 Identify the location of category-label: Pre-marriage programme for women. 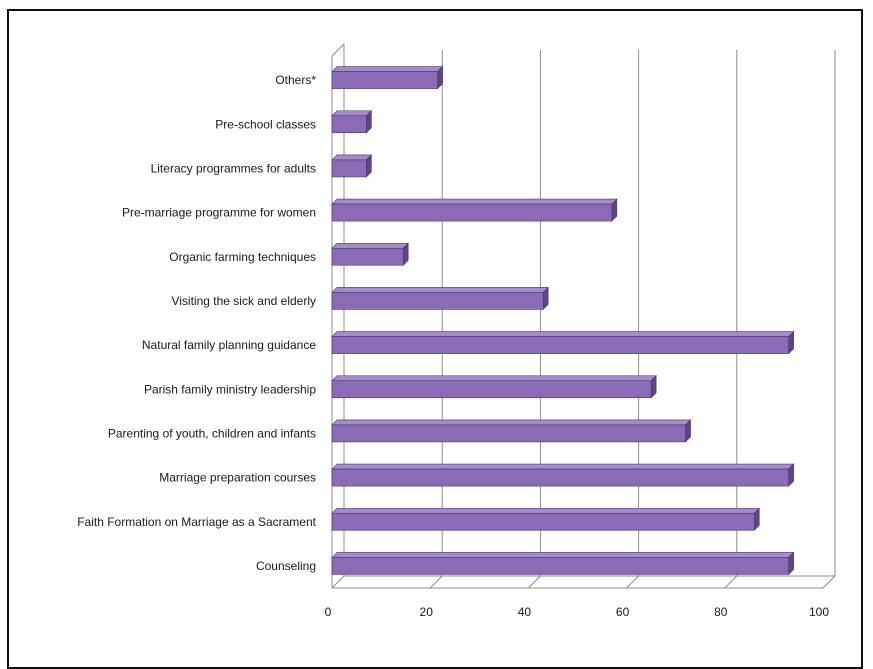
(219, 213).